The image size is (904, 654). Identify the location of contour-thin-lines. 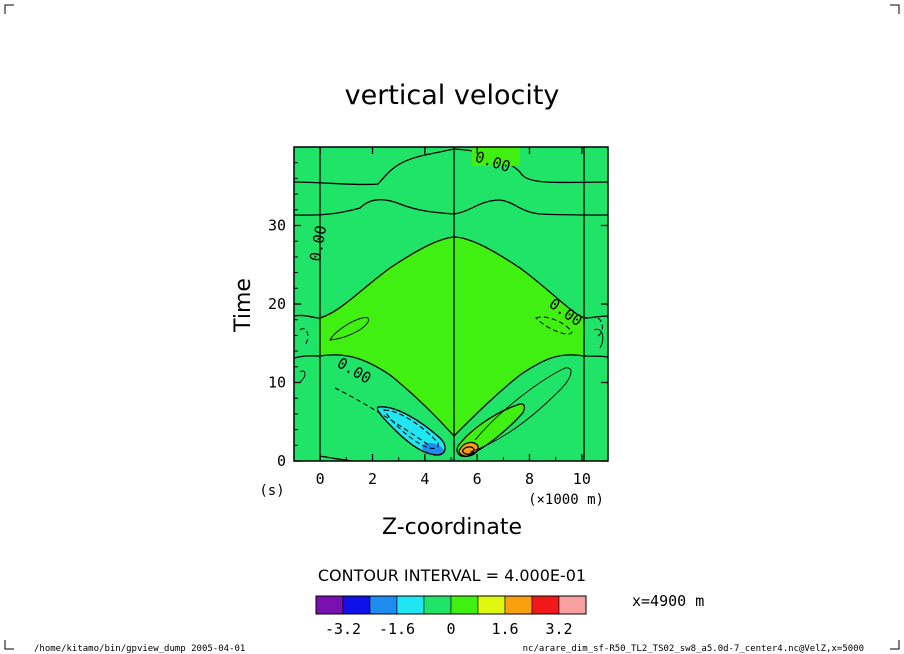
(451, 385).